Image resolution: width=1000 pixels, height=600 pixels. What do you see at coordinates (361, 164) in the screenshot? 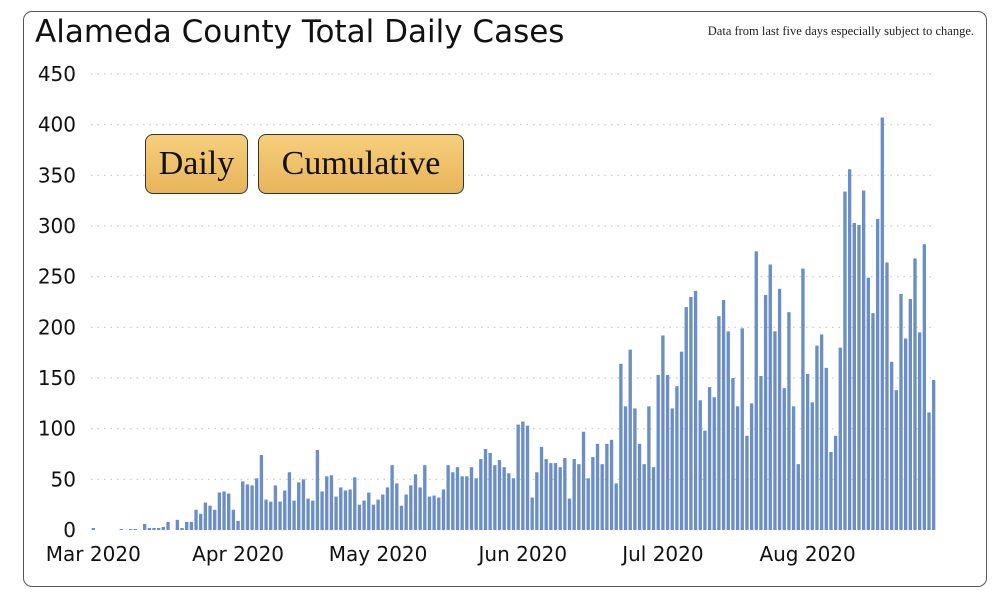
I see `cumulative-toggle-button: Cumulative` at bounding box center [361, 164].